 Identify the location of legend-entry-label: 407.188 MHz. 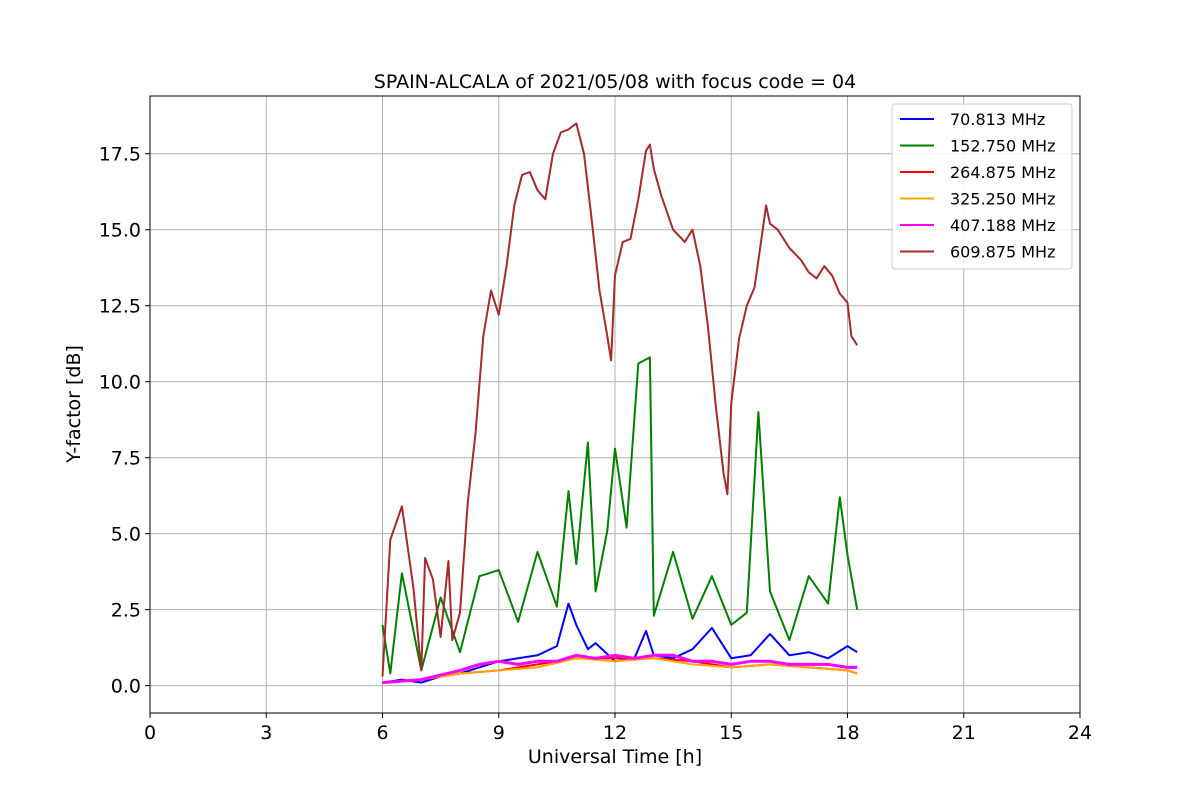
(1002, 225).